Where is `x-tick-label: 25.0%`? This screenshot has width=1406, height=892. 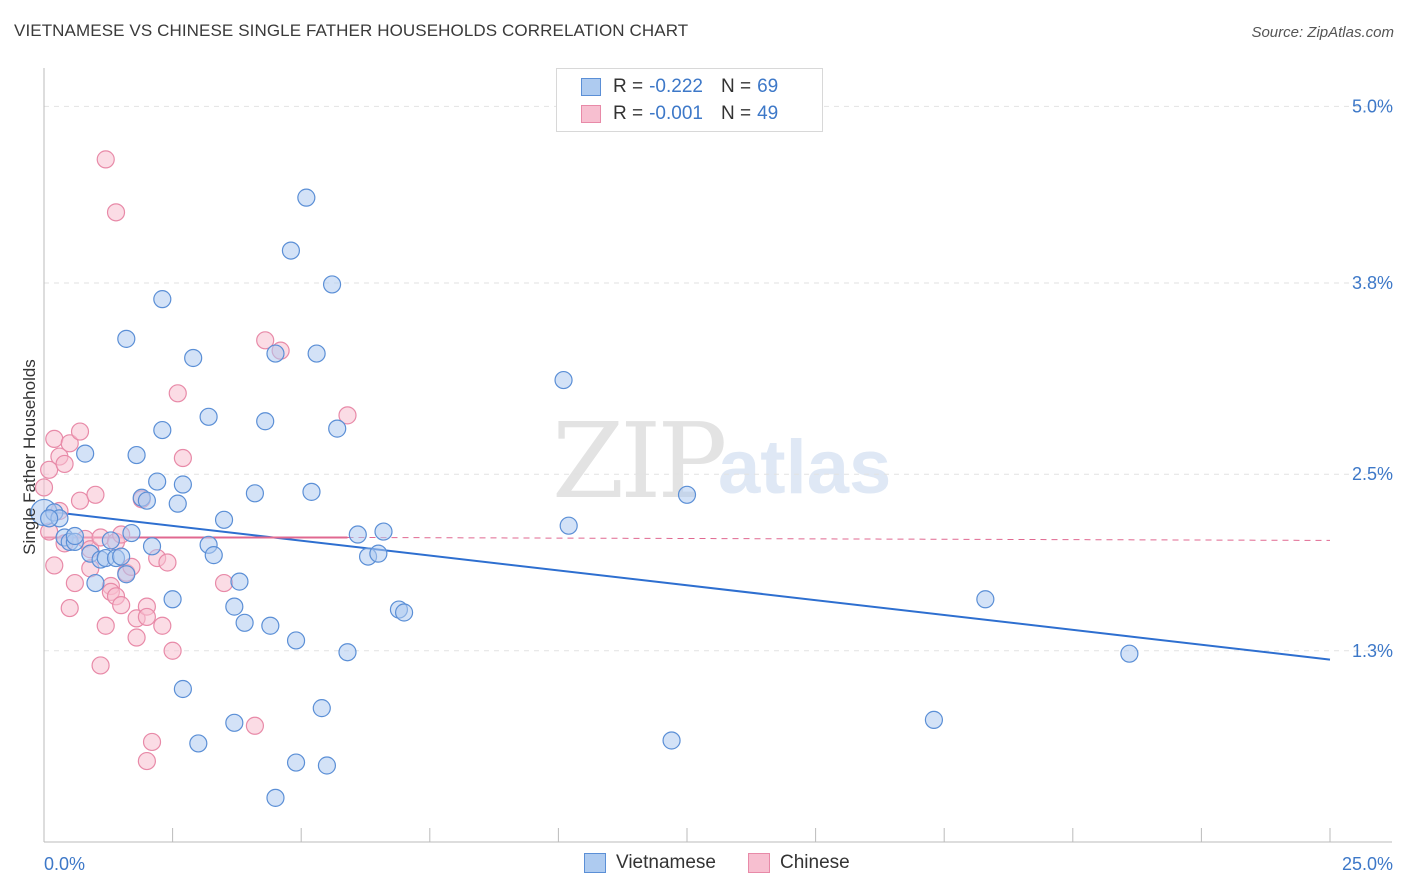 x-tick-label: 25.0% is located at coordinates (1367, 864).